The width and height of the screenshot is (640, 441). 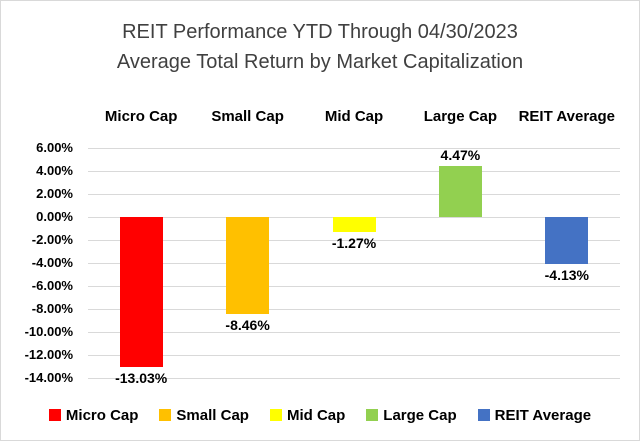 What do you see at coordinates (52, 262) in the screenshot?
I see `y-axis-tick-label: -4.00%` at bounding box center [52, 262].